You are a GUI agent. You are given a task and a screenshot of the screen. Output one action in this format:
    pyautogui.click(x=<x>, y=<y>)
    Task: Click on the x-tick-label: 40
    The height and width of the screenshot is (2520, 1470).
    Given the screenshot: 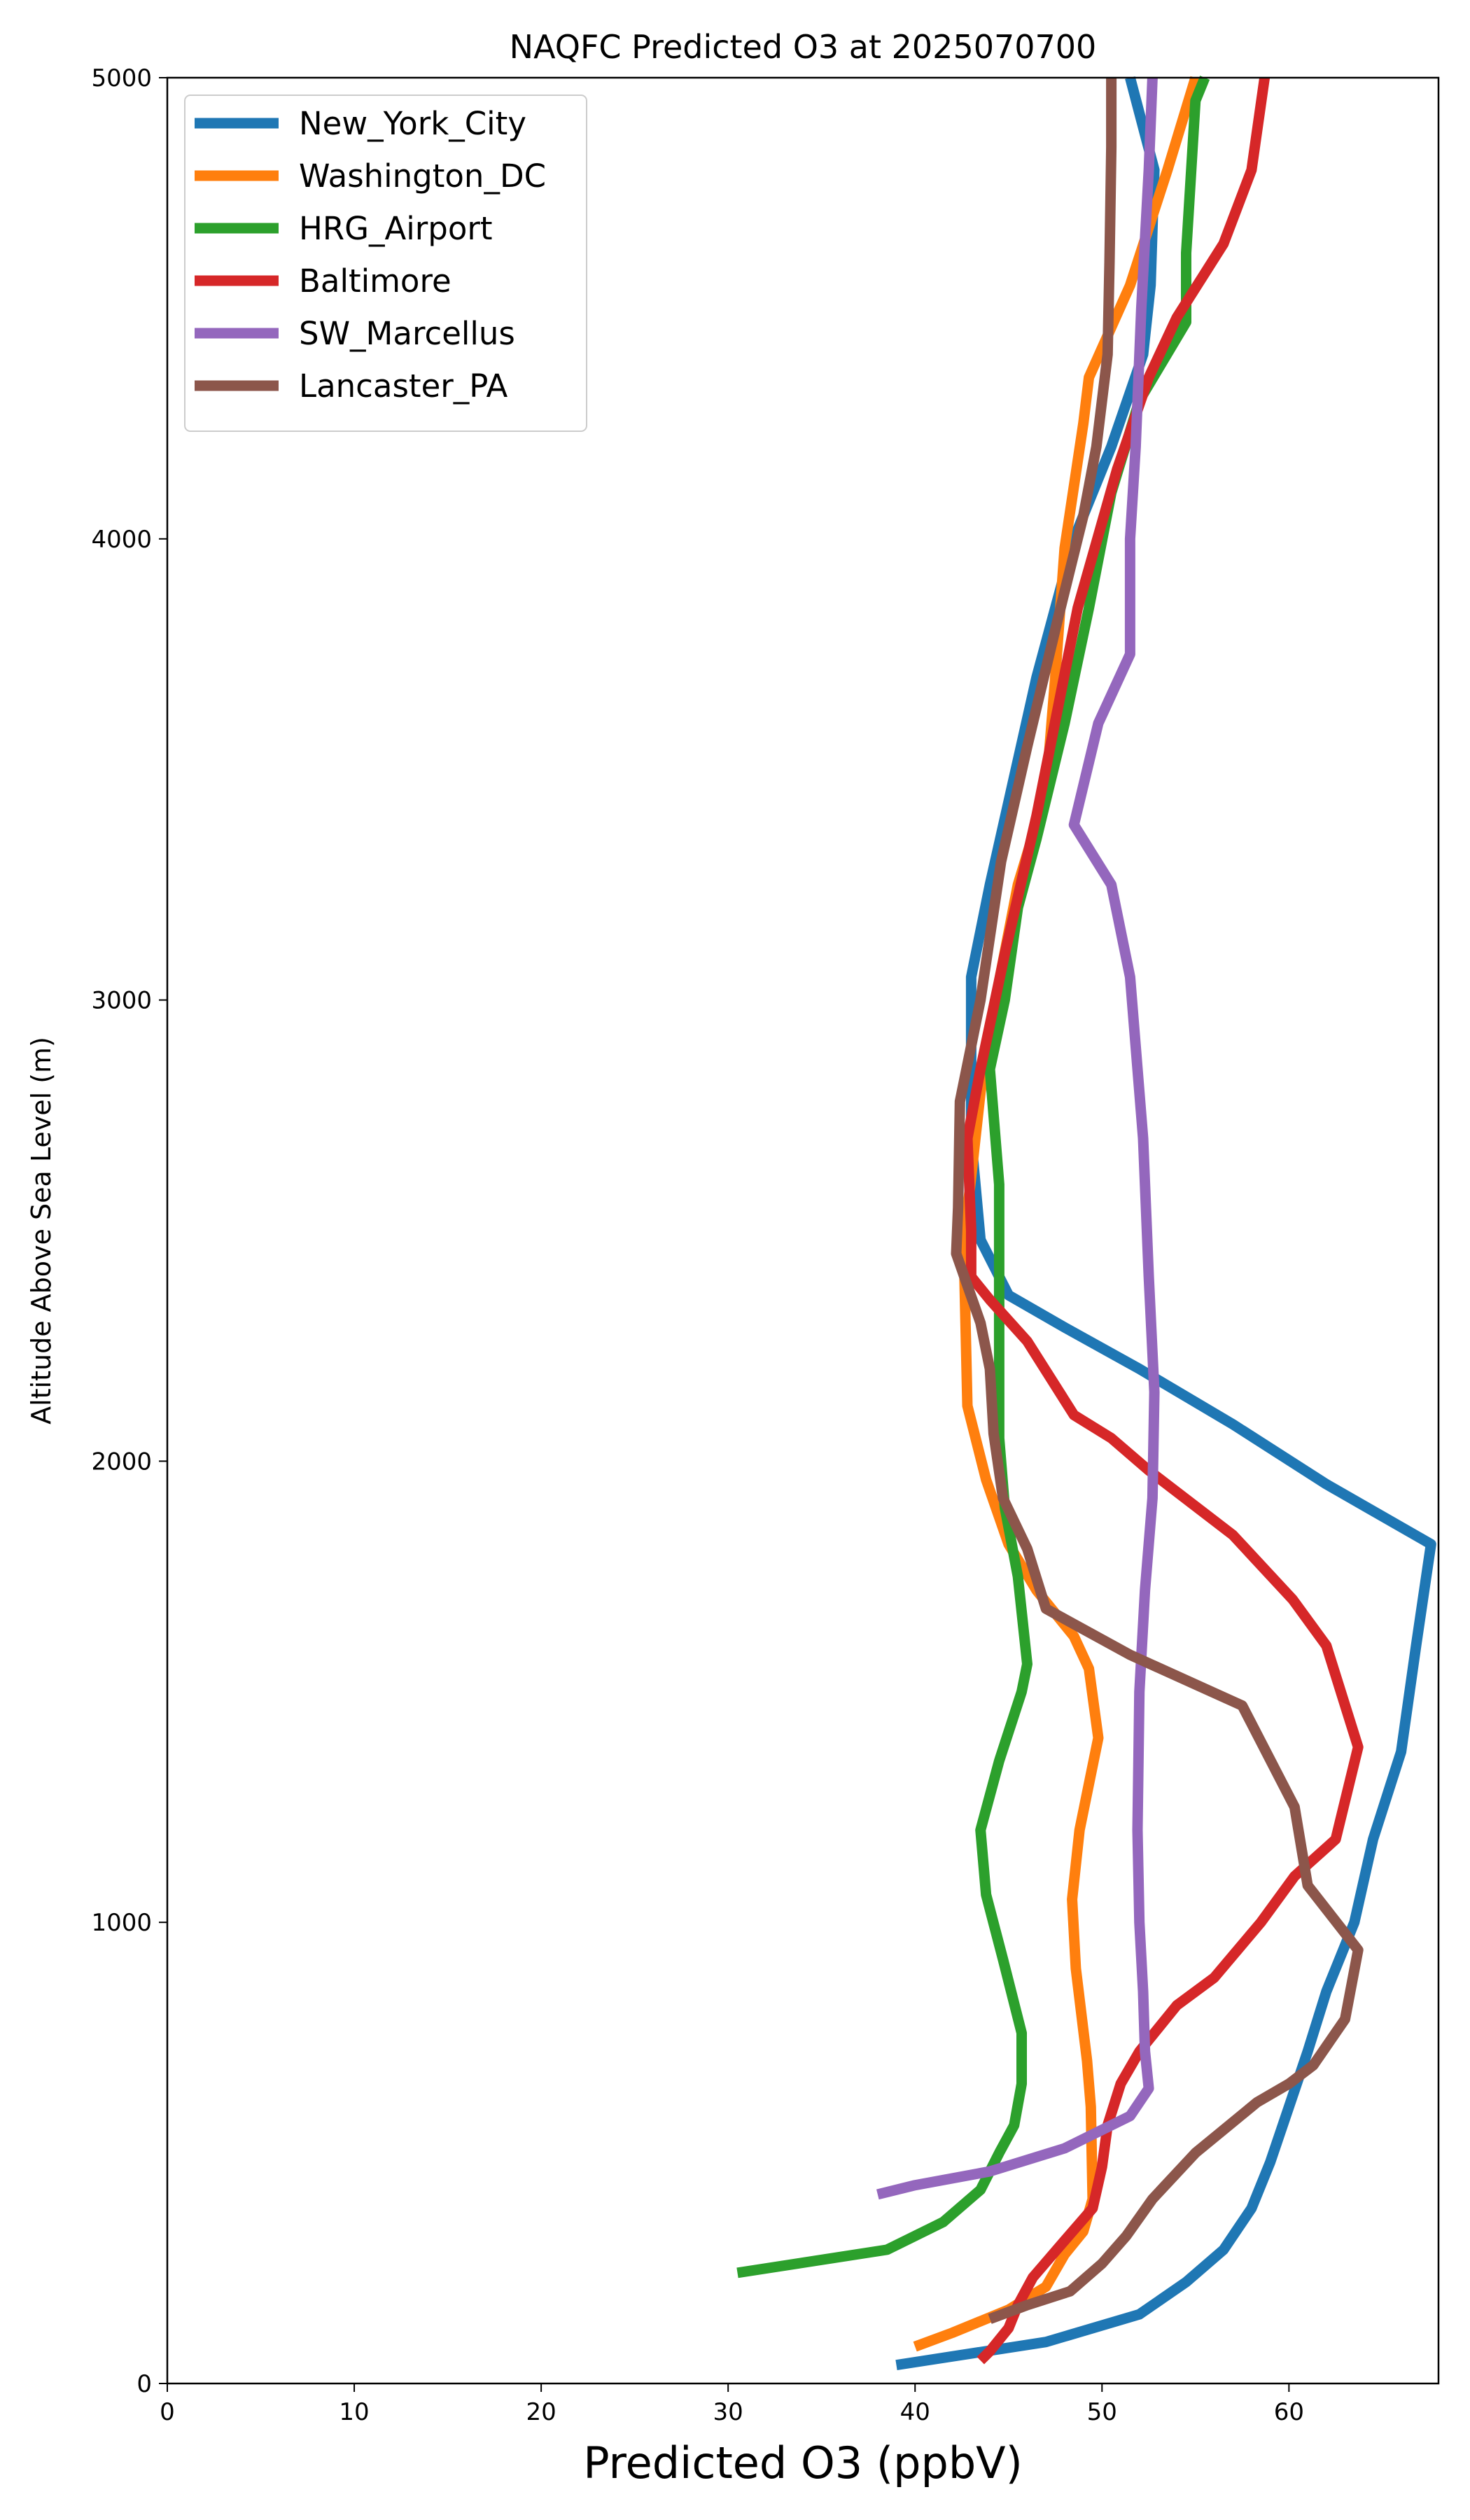 What is the action you would take?
    pyautogui.click(x=915, y=2412)
    